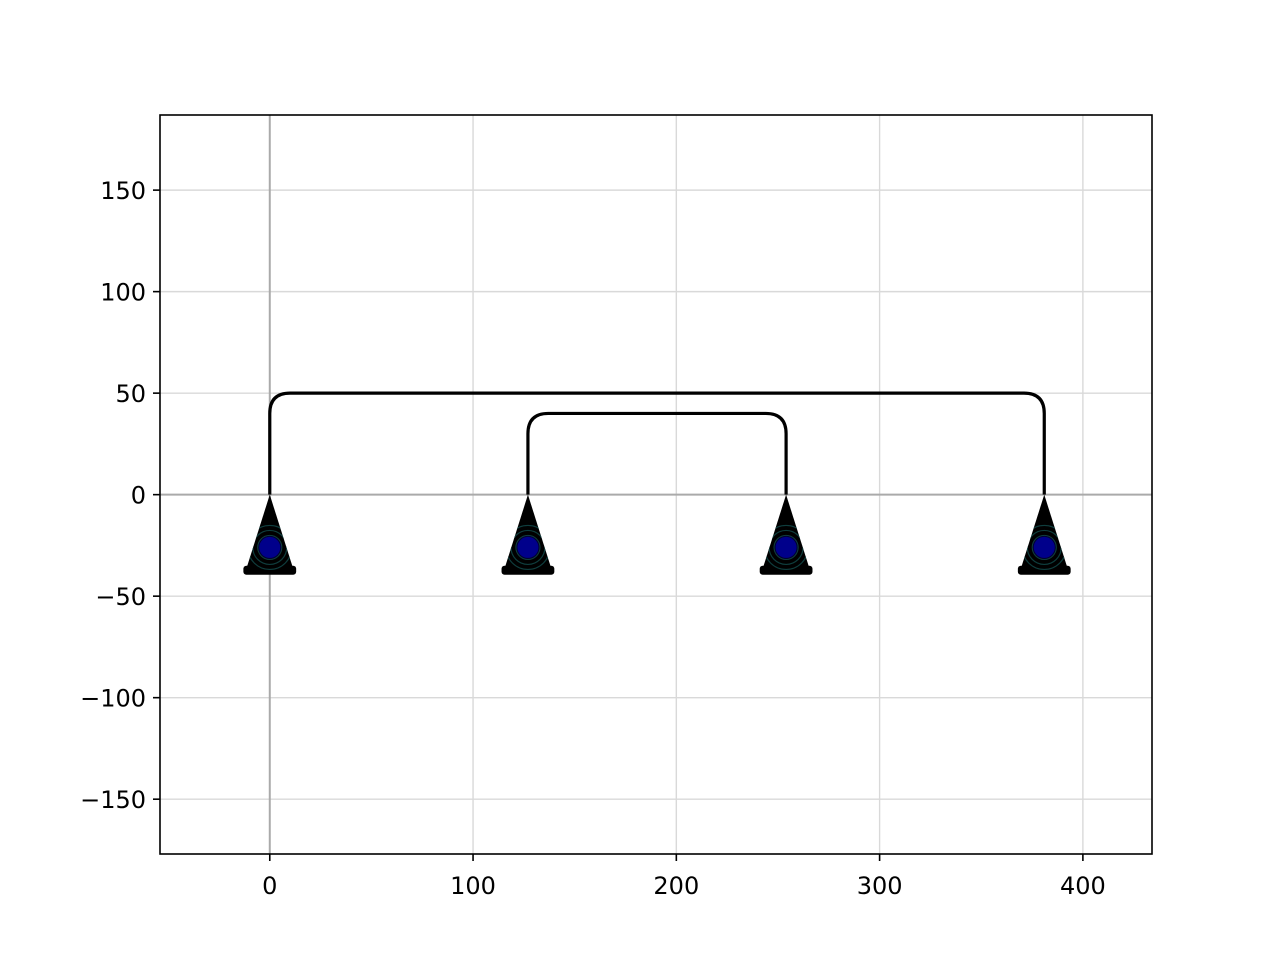 The height and width of the screenshot is (964, 1280). I want to click on x-tick-label-1: 100, so click(473, 886).